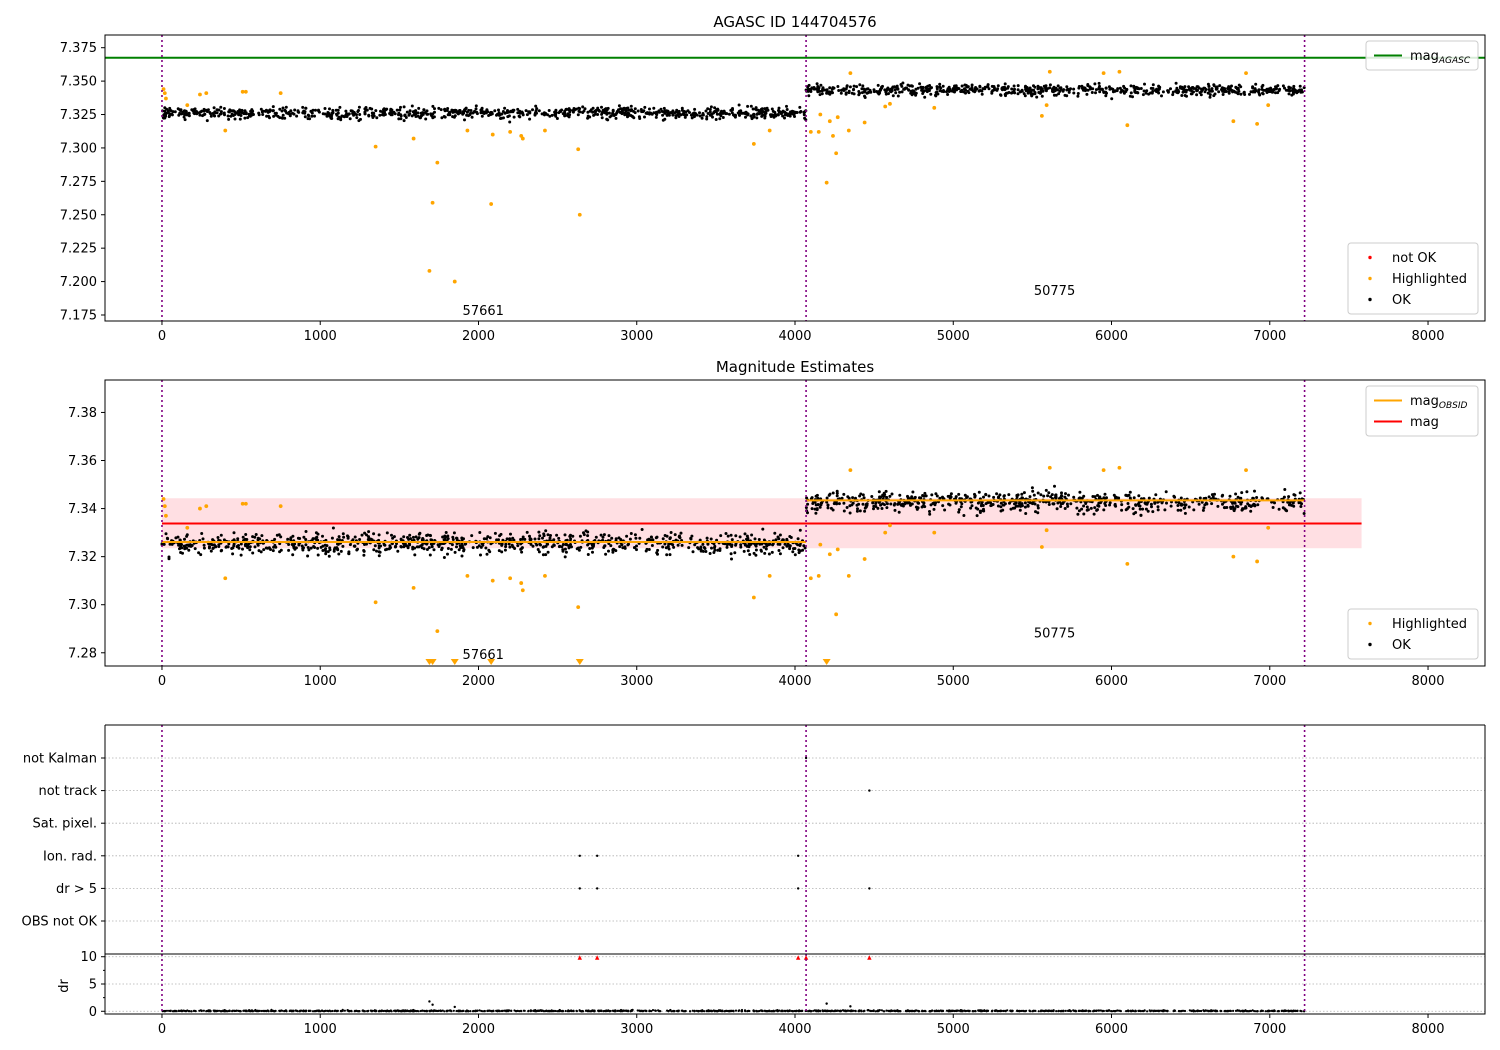  Describe the element at coordinates (636, 336) in the screenshot. I see `x-tick-label: 3000` at that location.